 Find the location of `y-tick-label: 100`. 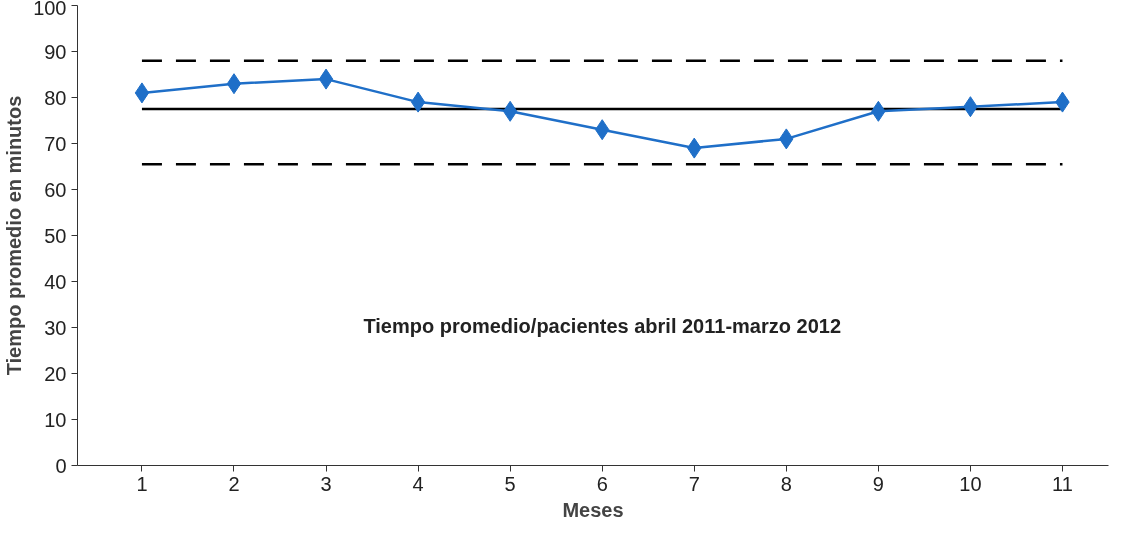

y-tick-label: 100 is located at coordinates (50, 9).